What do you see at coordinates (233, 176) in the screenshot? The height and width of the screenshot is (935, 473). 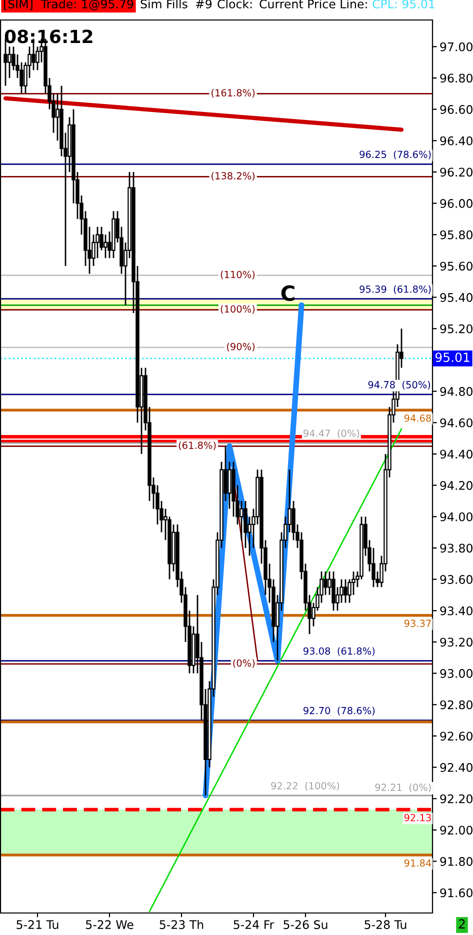 I see `annotation: (138.2%)` at bounding box center [233, 176].